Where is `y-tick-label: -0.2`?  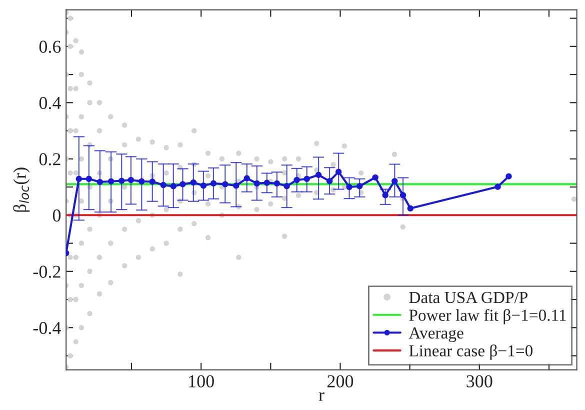 y-tick-label: -0.2 is located at coordinates (46, 272).